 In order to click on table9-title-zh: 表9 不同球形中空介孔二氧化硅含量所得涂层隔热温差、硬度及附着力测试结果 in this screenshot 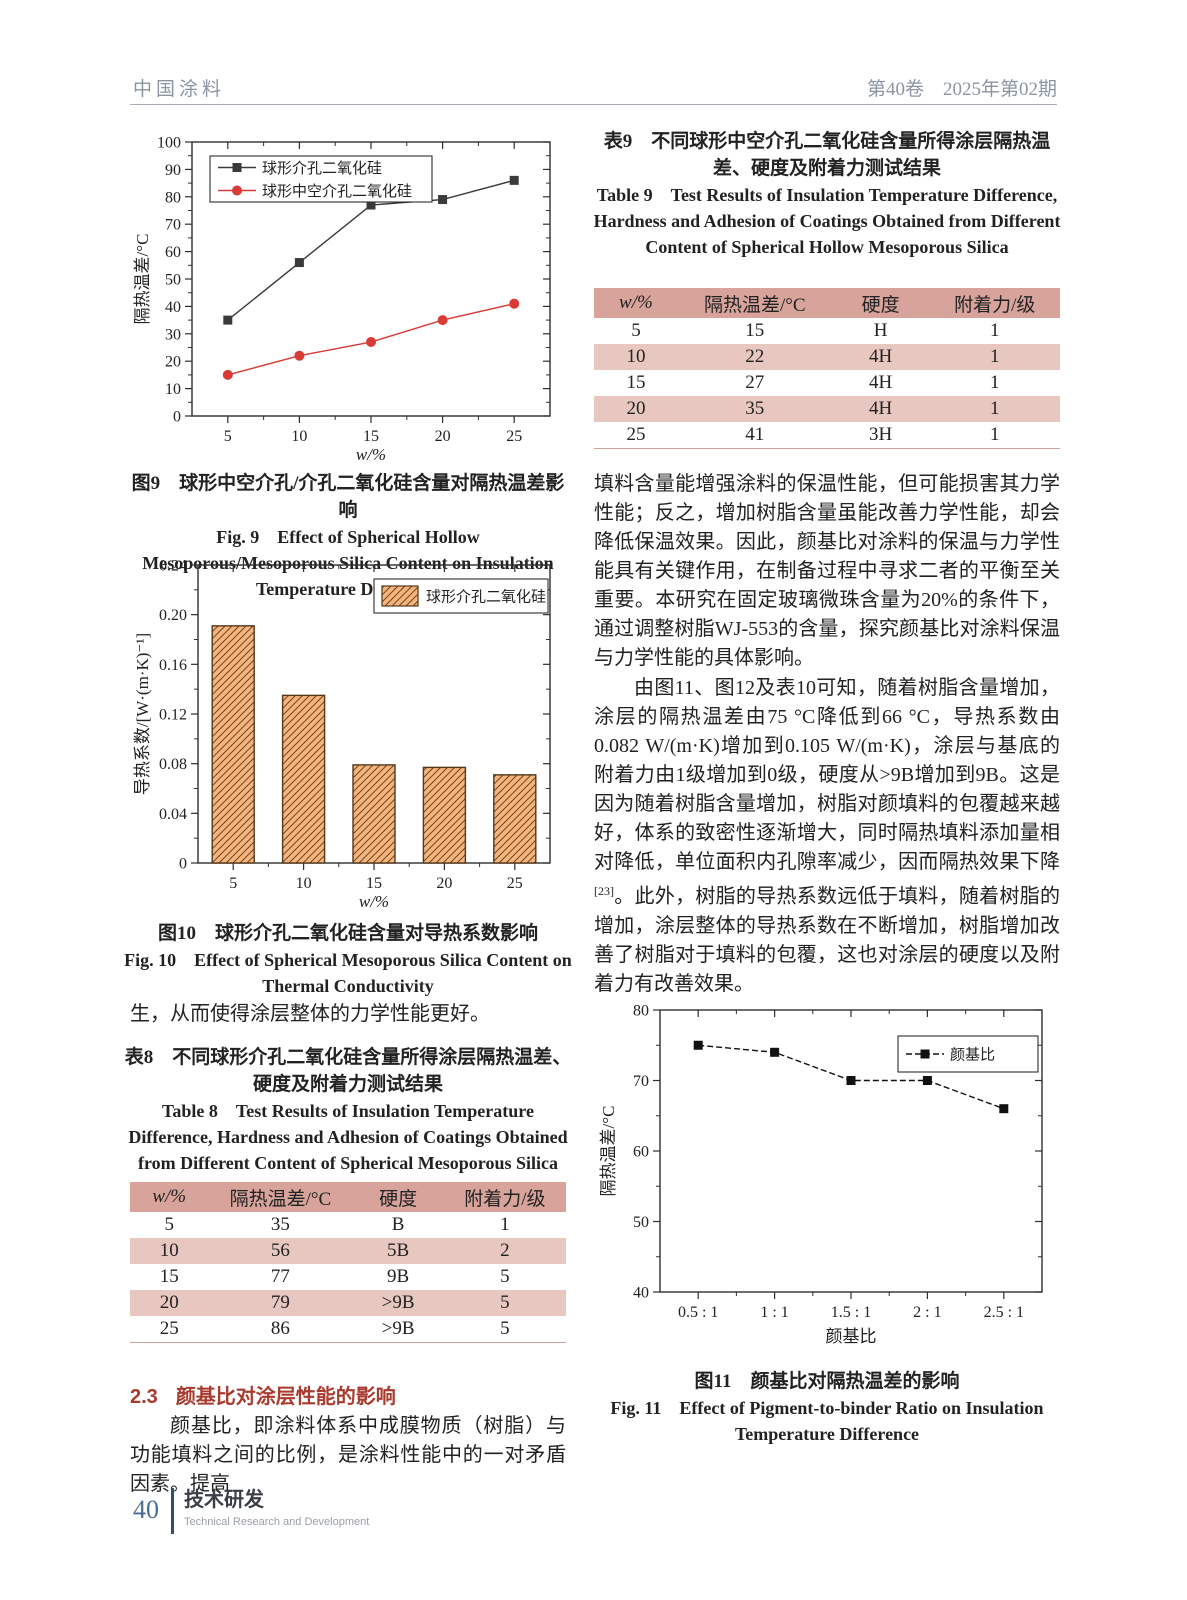, I will do `click(827, 155)`.